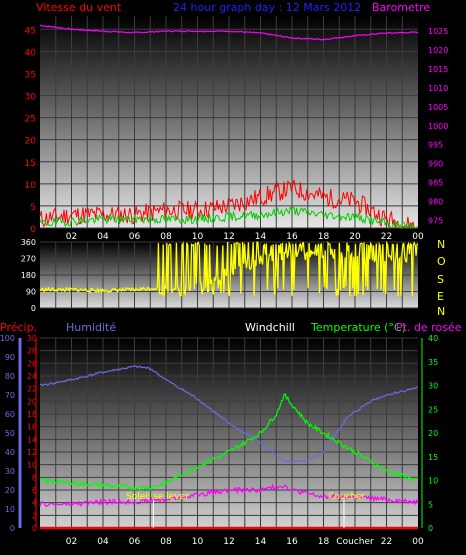 Image resolution: width=466 pixels, height=555 pixels. Describe the element at coordinates (10, 452) in the screenshot. I see `humidity-tick-label: 40` at that location.